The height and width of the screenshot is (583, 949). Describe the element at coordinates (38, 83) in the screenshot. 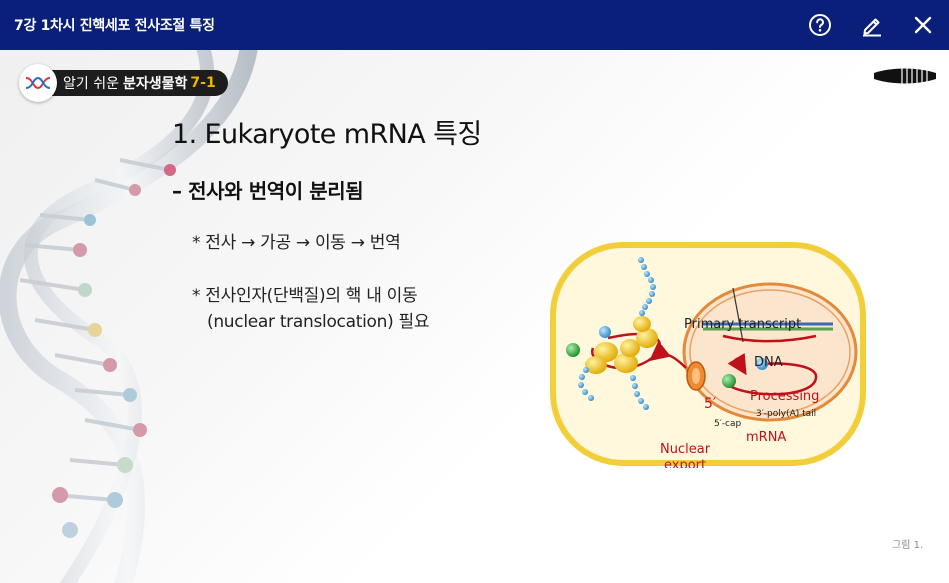

I see `dna-logo-icon` at that location.